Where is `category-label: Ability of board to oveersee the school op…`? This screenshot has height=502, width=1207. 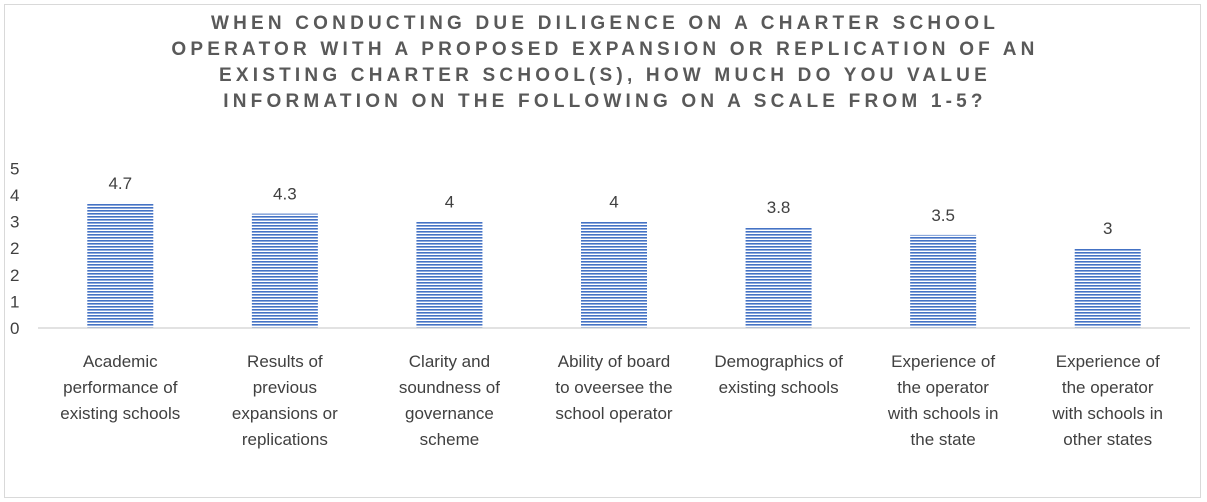
category-label: Ability of board to oveersee the school op… is located at coordinates (614, 387).